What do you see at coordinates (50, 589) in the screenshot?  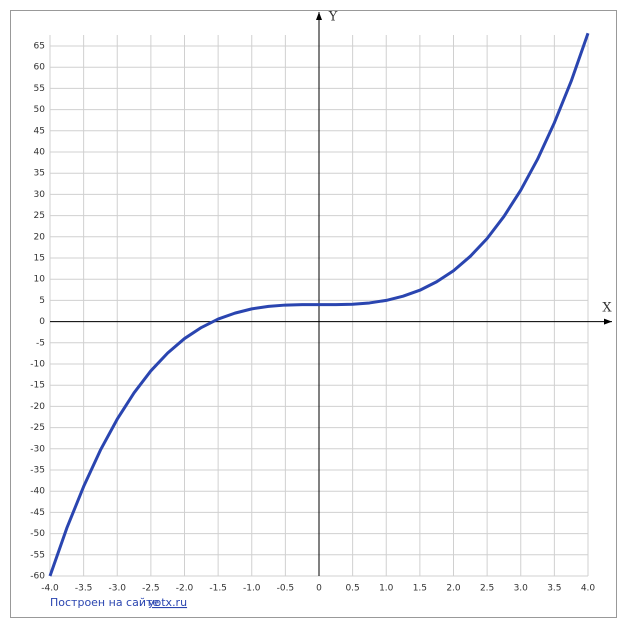 I see `x-tick-label: -4.0` at bounding box center [50, 589].